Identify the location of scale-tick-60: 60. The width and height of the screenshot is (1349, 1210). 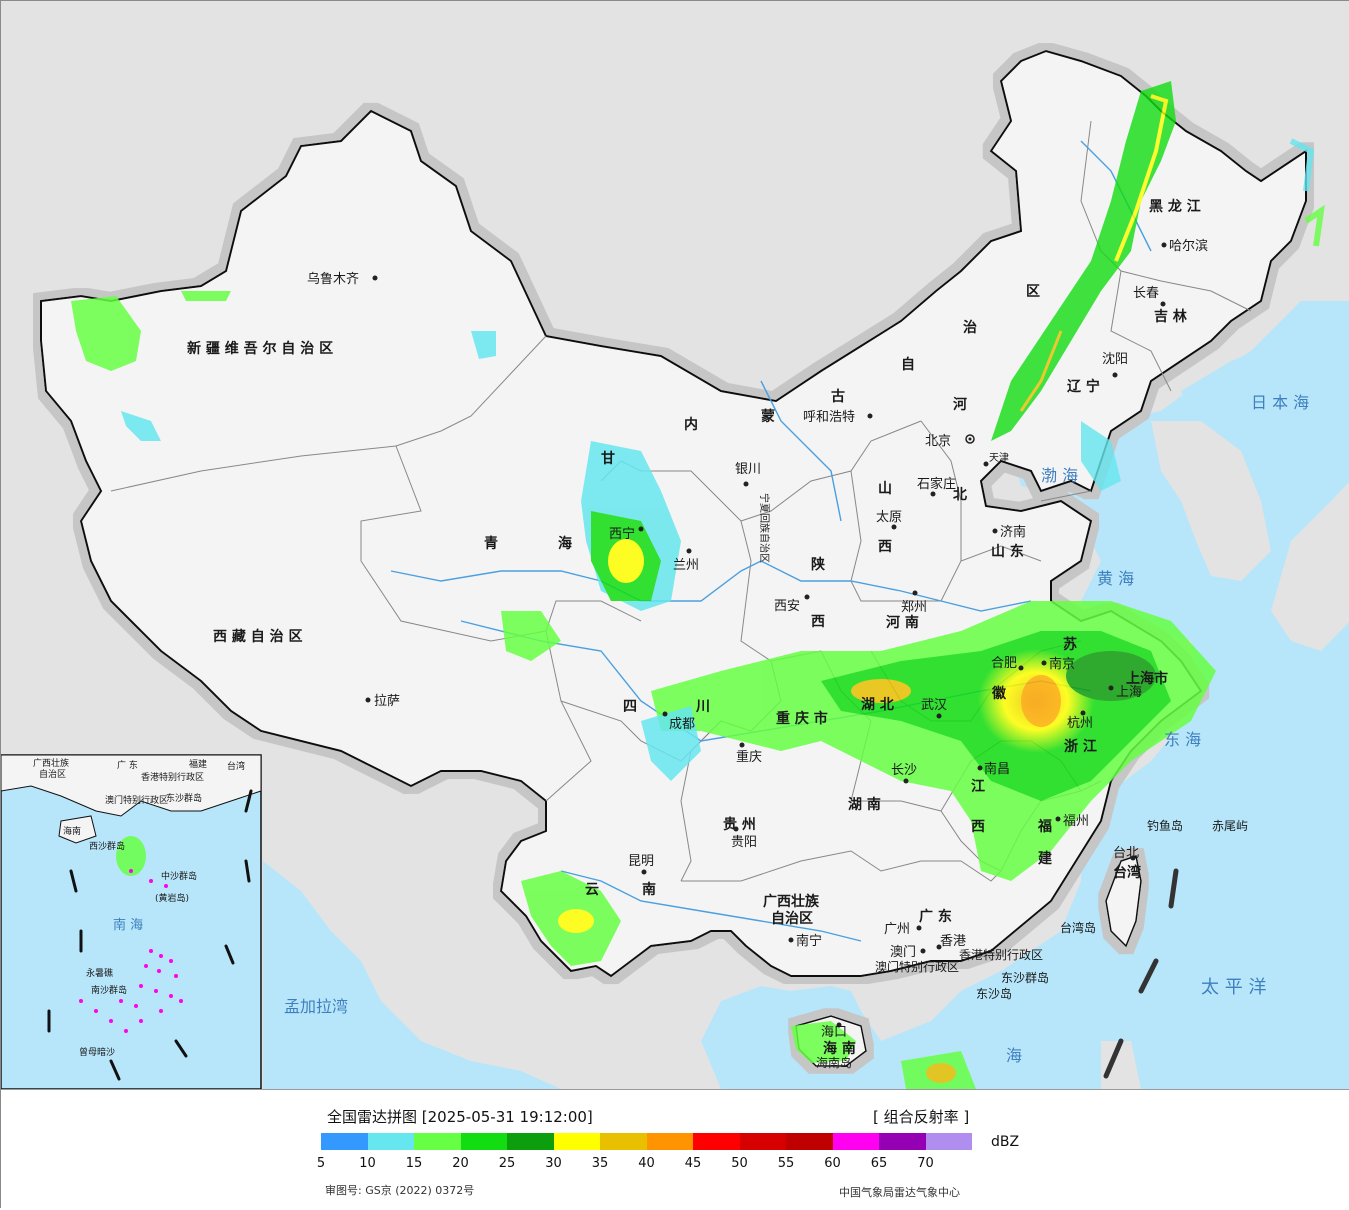
(832, 1163).